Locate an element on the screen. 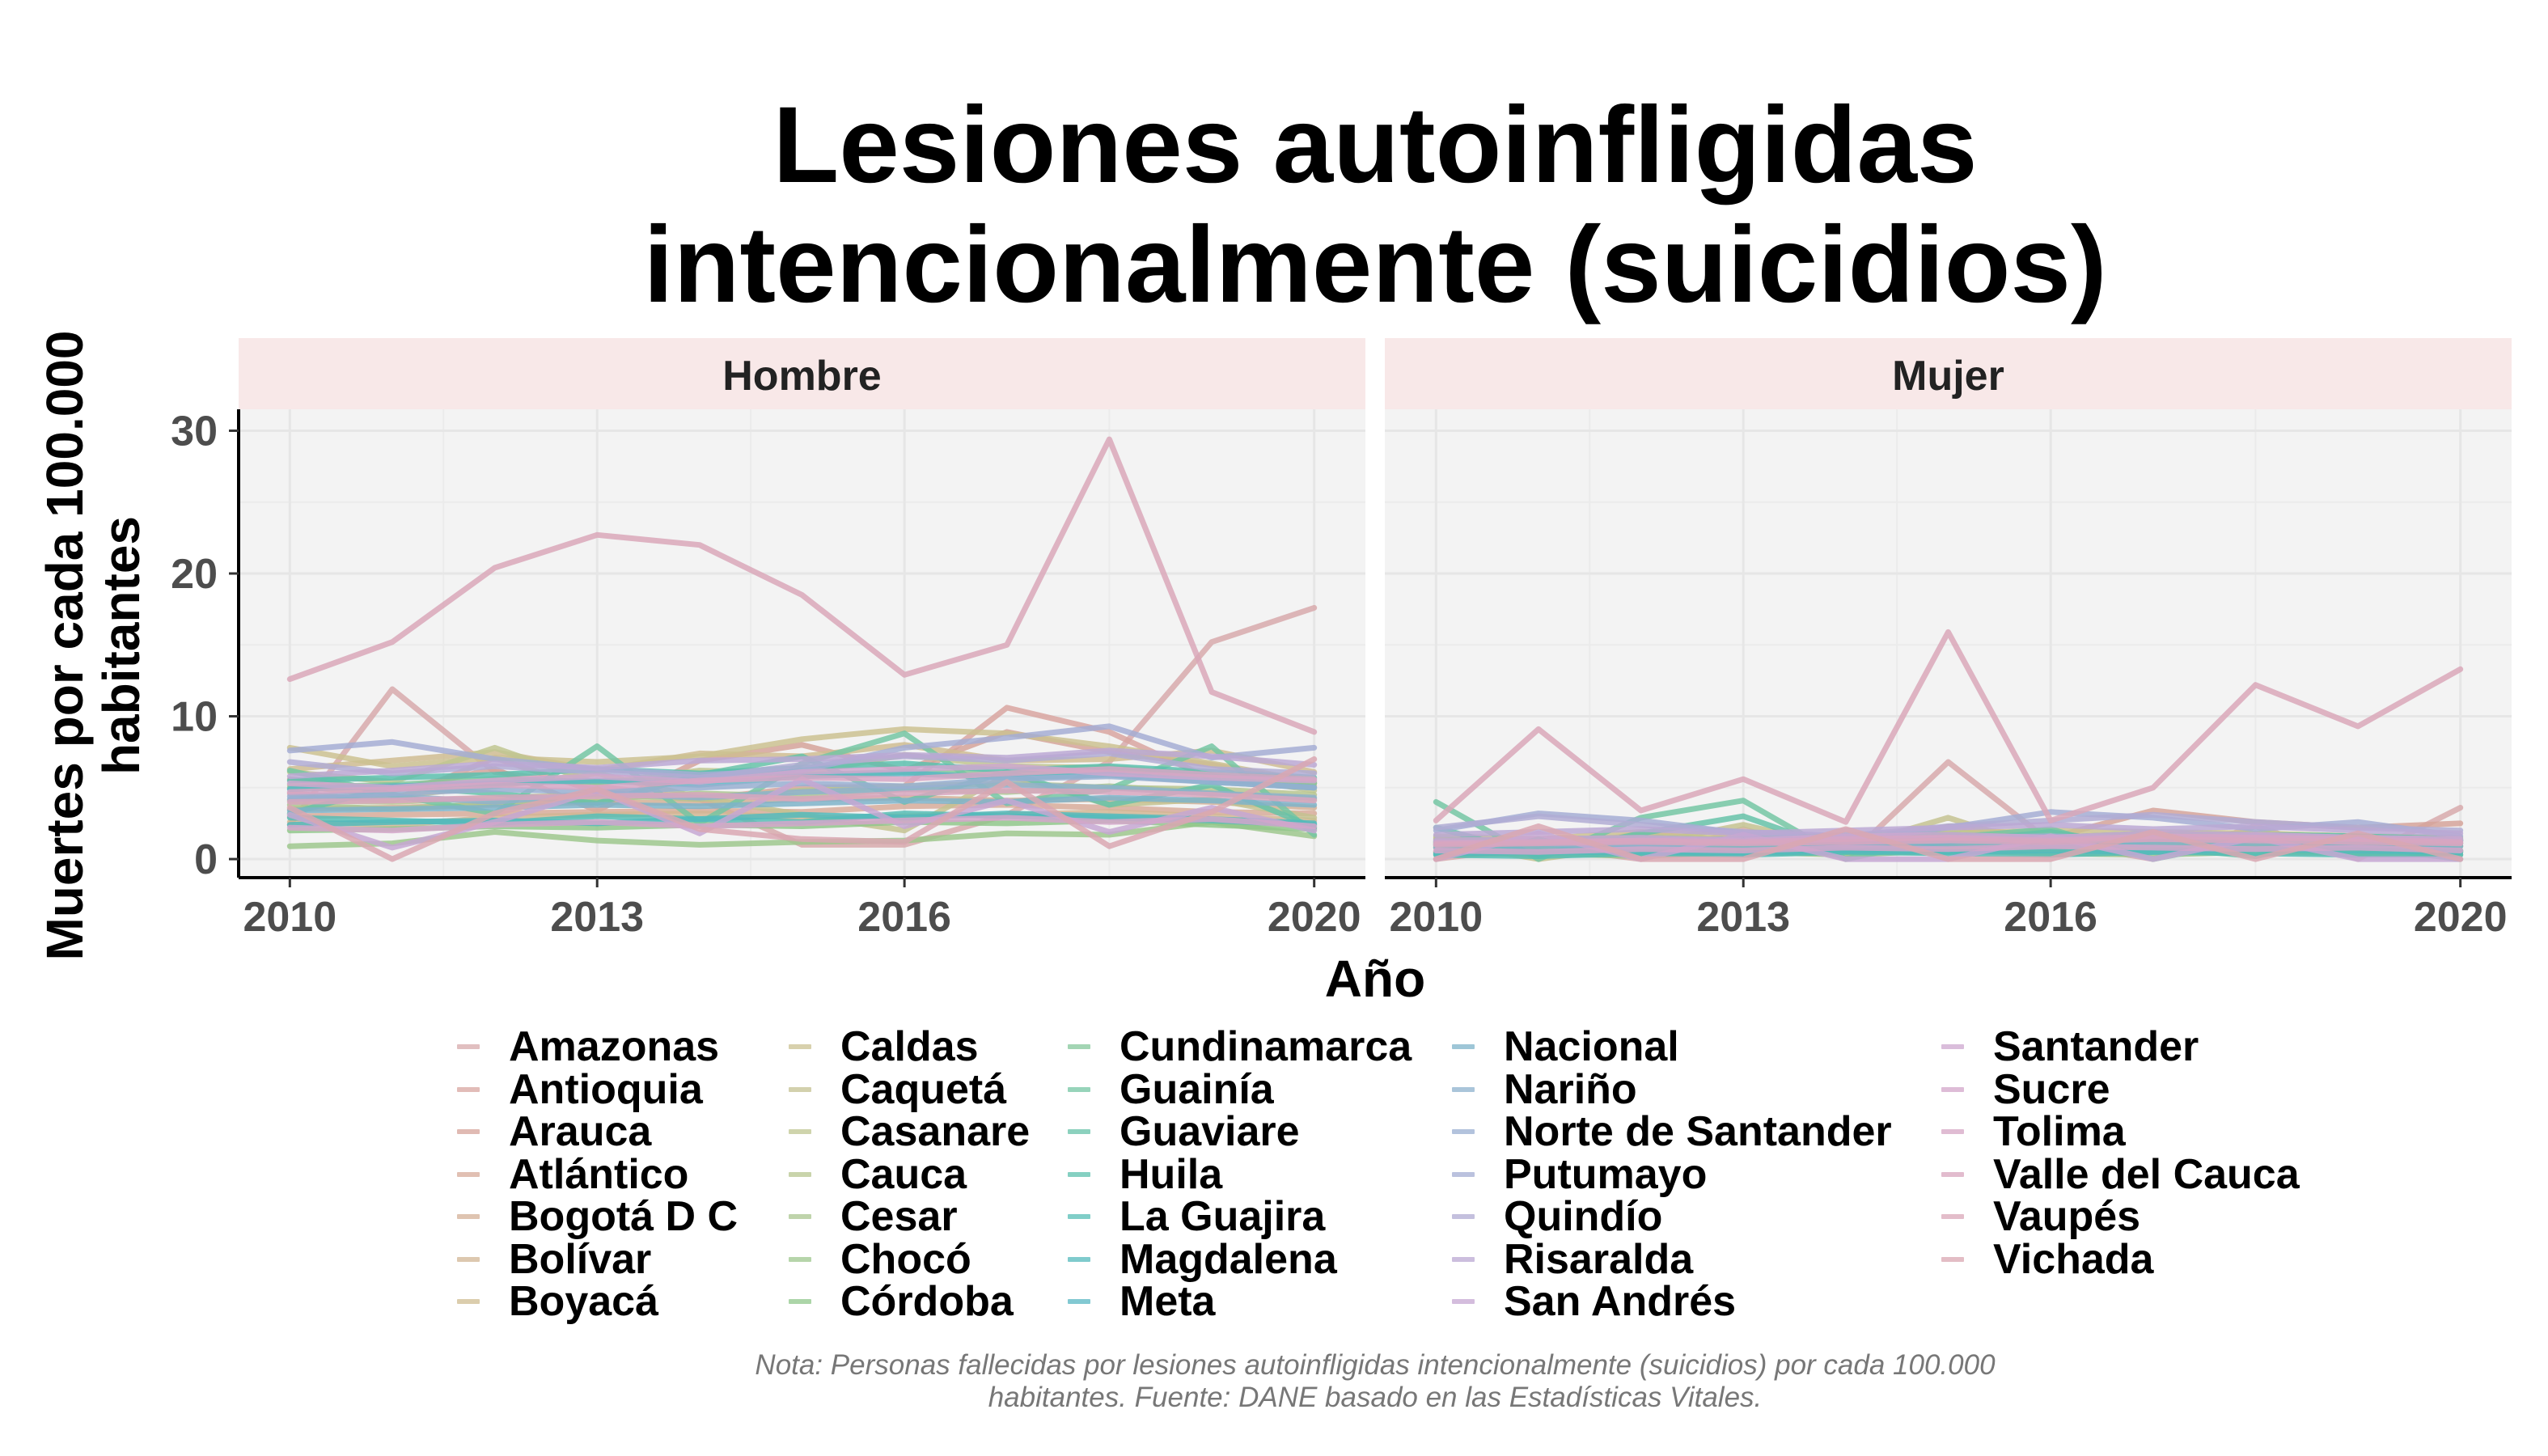 The height and width of the screenshot is (1456, 2548). legend-item: Magdalena is located at coordinates (1240, 1259).